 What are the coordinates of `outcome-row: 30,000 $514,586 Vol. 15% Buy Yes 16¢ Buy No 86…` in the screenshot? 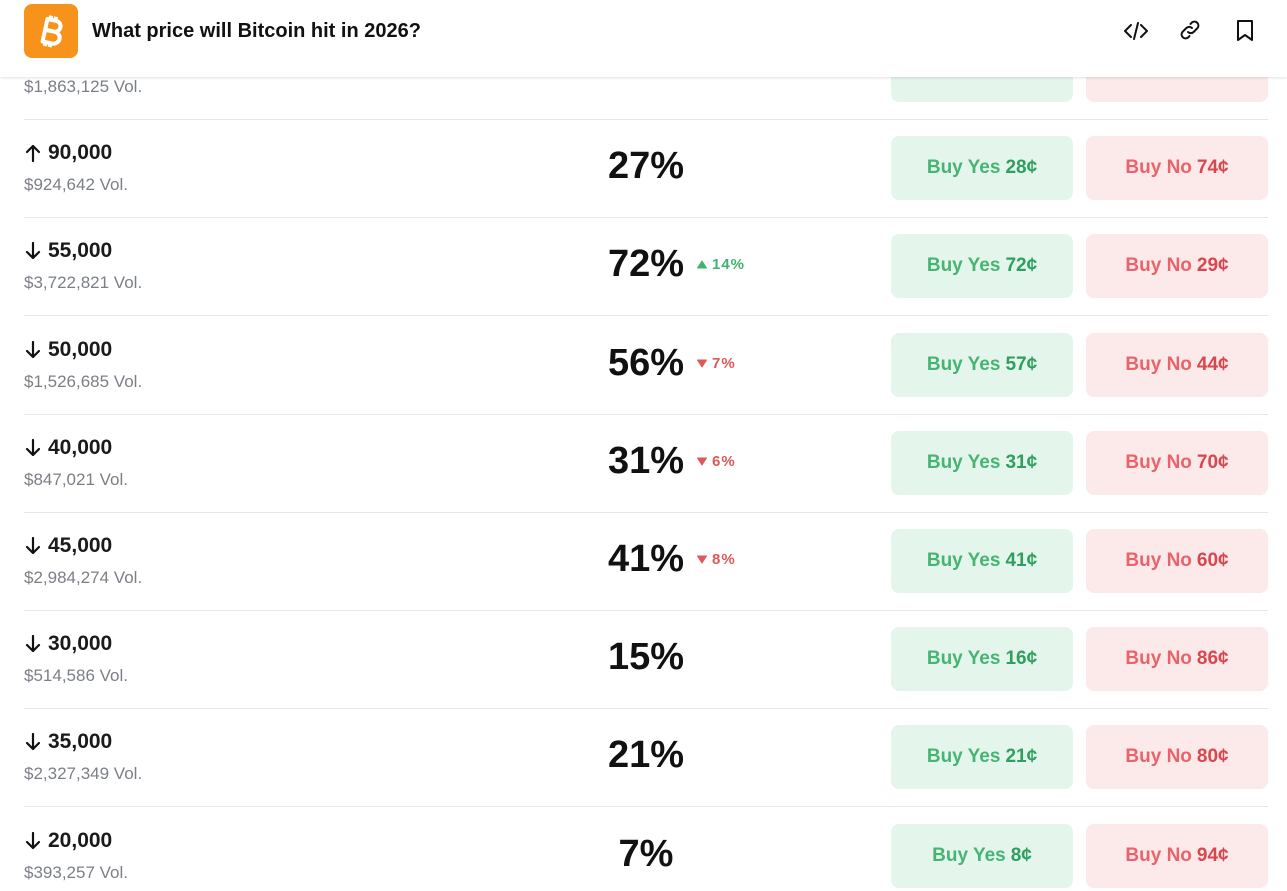 It's located at (646, 660).